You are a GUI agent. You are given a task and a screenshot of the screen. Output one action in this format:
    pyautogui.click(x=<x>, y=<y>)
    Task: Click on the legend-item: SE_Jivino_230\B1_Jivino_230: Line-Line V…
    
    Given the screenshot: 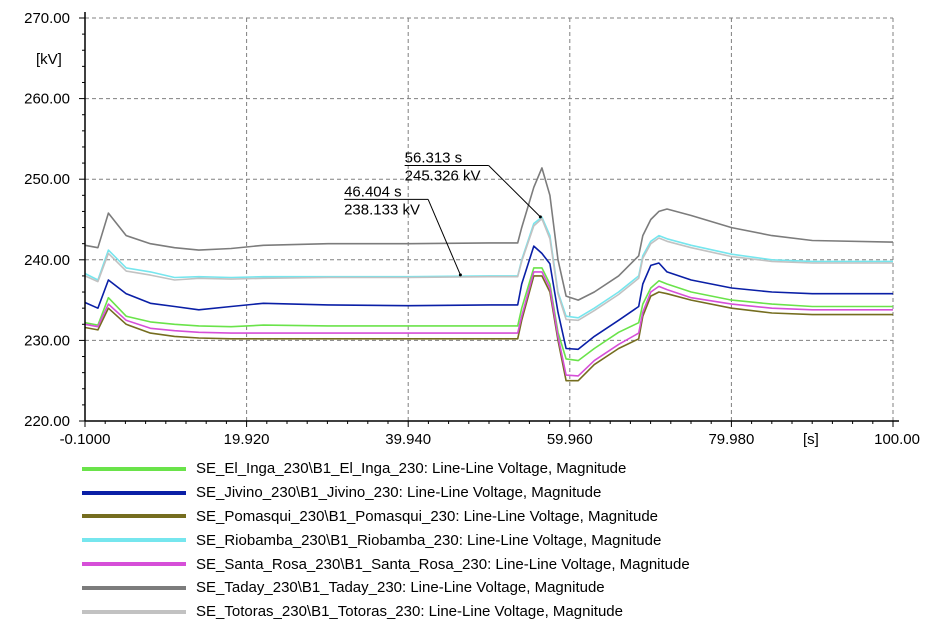 What is the action you would take?
    pyautogui.click(x=386, y=493)
    